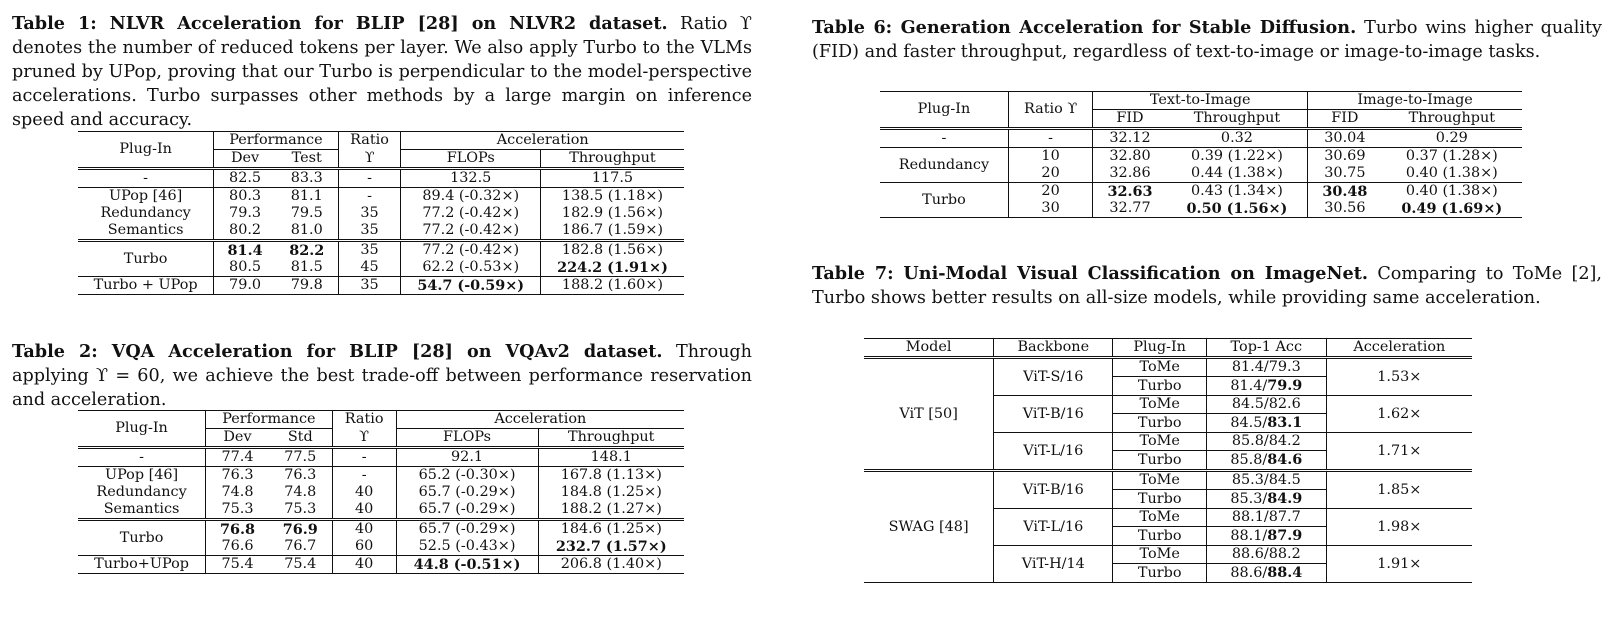 This screenshot has width=1618, height=625. What do you see at coordinates (381, 457) in the screenshot?
I see `table-row: - 77.4 77.5 - 92.1 148.1` at bounding box center [381, 457].